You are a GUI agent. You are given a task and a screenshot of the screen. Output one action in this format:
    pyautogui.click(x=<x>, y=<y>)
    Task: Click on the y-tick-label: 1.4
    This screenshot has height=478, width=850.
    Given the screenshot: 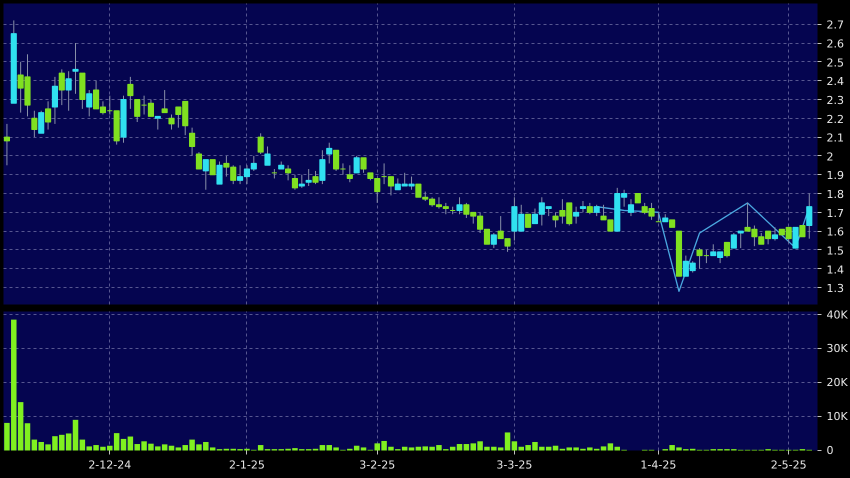 What is the action you would take?
    pyautogui.click(x=835, y=269)
    